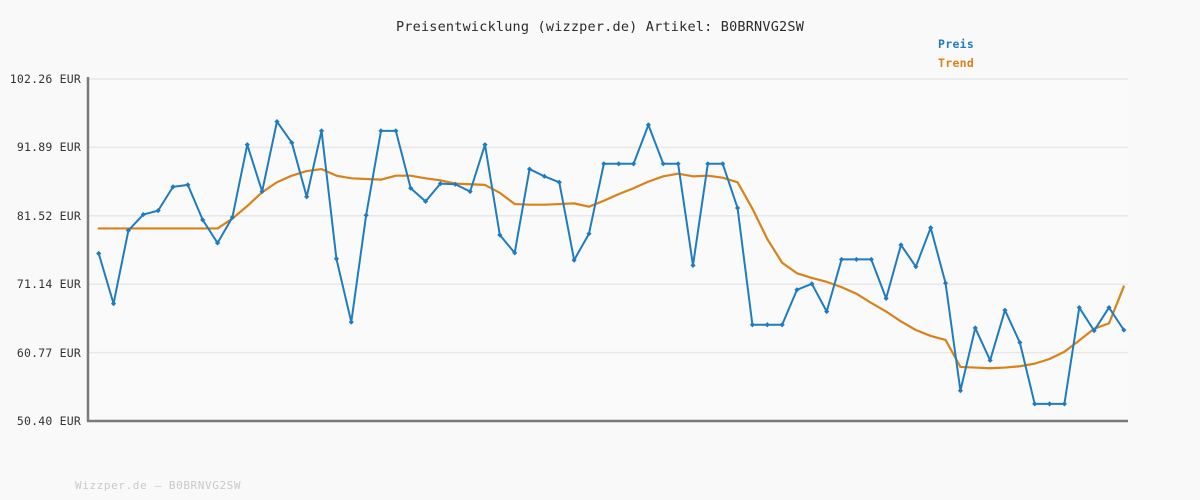  What do you see at coordinates (48, 147) in the screenshot?
I see `y-axis-tick-label: 91.89 EUR` at bounding box center [48, 147].